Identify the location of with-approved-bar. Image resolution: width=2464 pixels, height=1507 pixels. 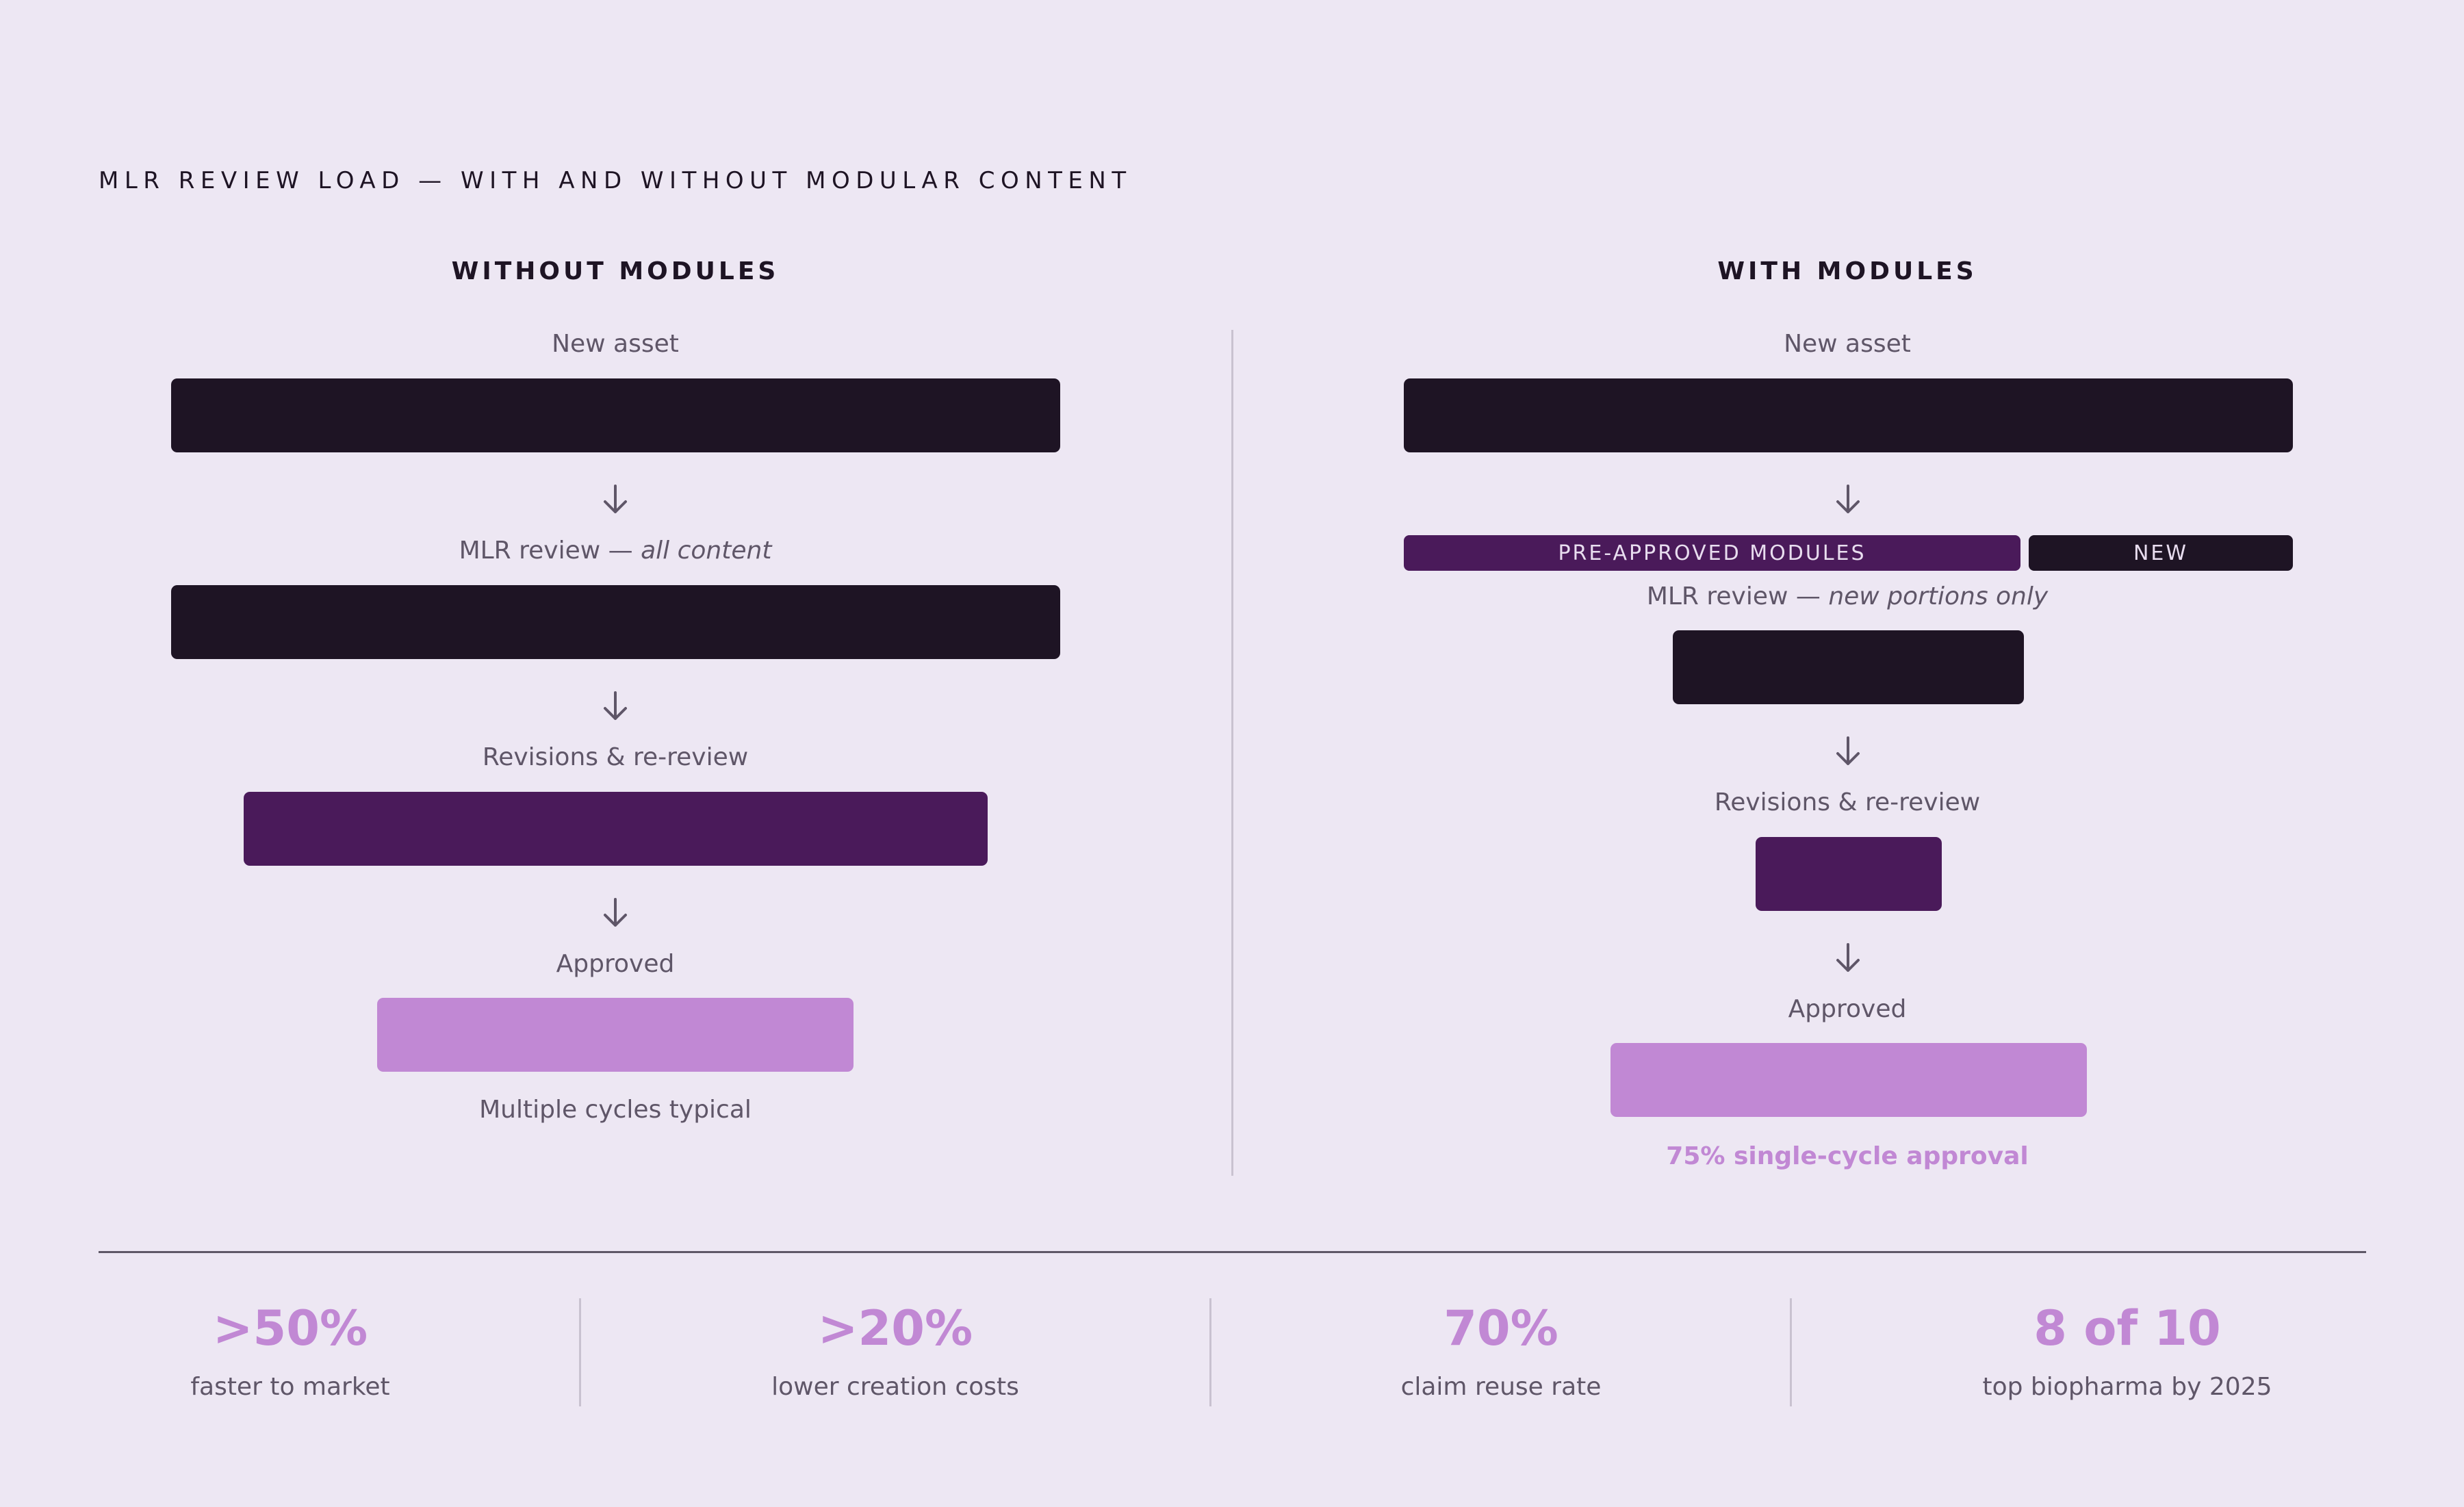
(1849, 1080).